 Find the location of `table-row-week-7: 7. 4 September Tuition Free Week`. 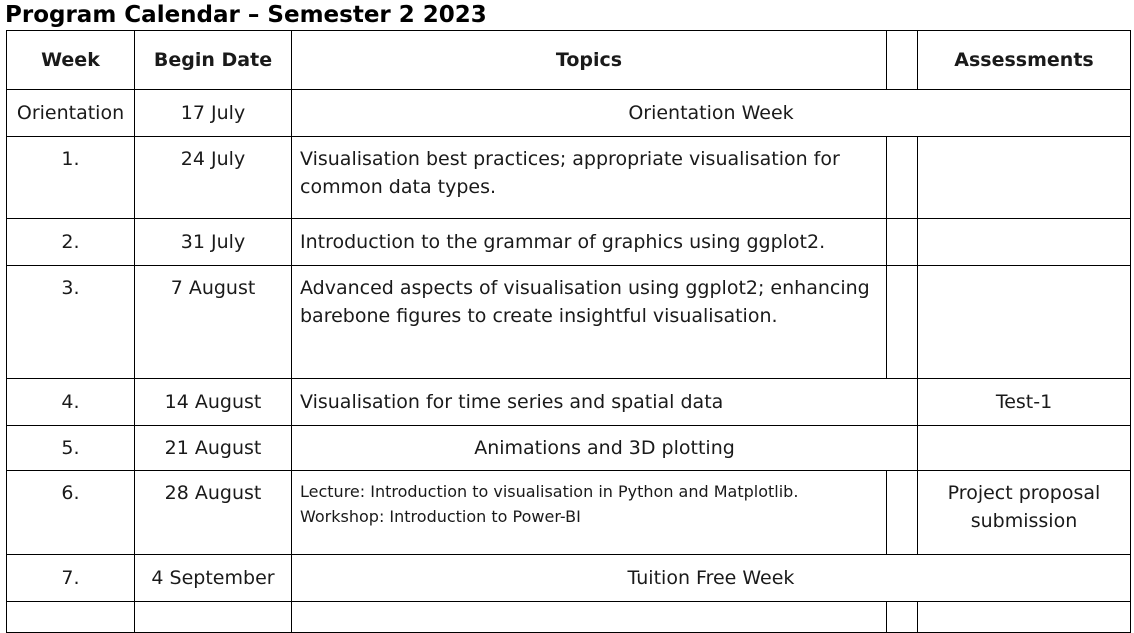

table-row-week-7: 7. 4 September Tuition Free Week is located at coordinates (568, 578).